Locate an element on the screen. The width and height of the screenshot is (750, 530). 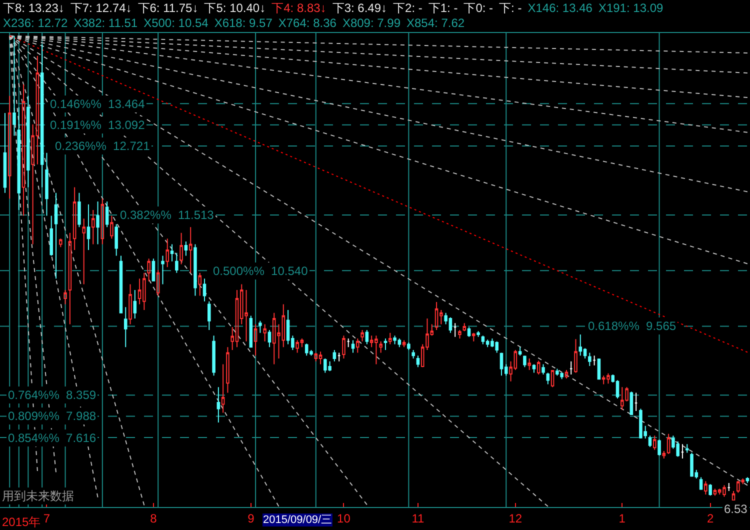
text: X764: 8.36 is located at coordinates (307, 23).